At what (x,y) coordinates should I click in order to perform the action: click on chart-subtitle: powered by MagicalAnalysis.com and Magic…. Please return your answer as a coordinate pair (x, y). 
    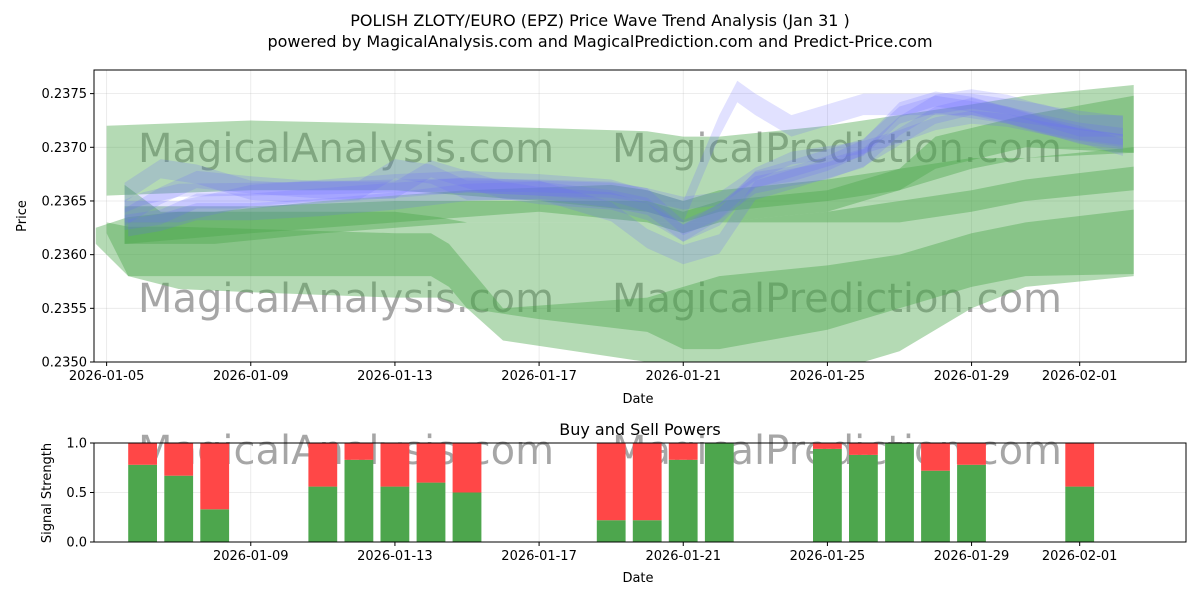
    Looking at the image, I should click on (599, 41).